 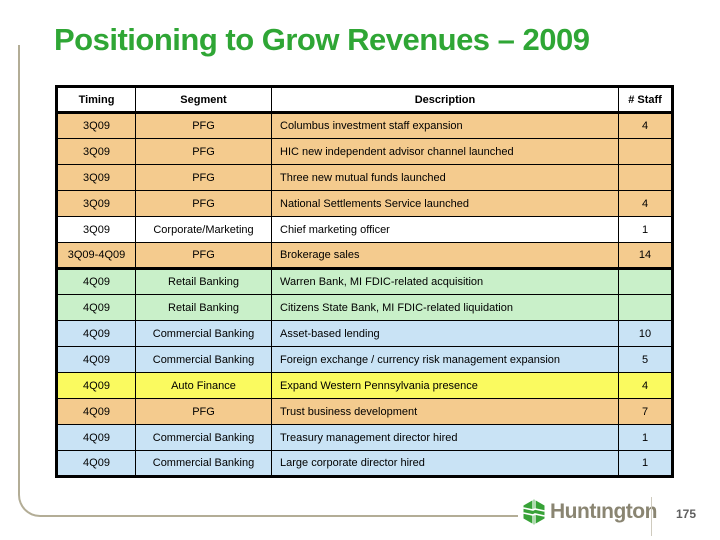 I want to click on table-header-row: Timing Segment Description # Staff, so click(x=364, y=100).